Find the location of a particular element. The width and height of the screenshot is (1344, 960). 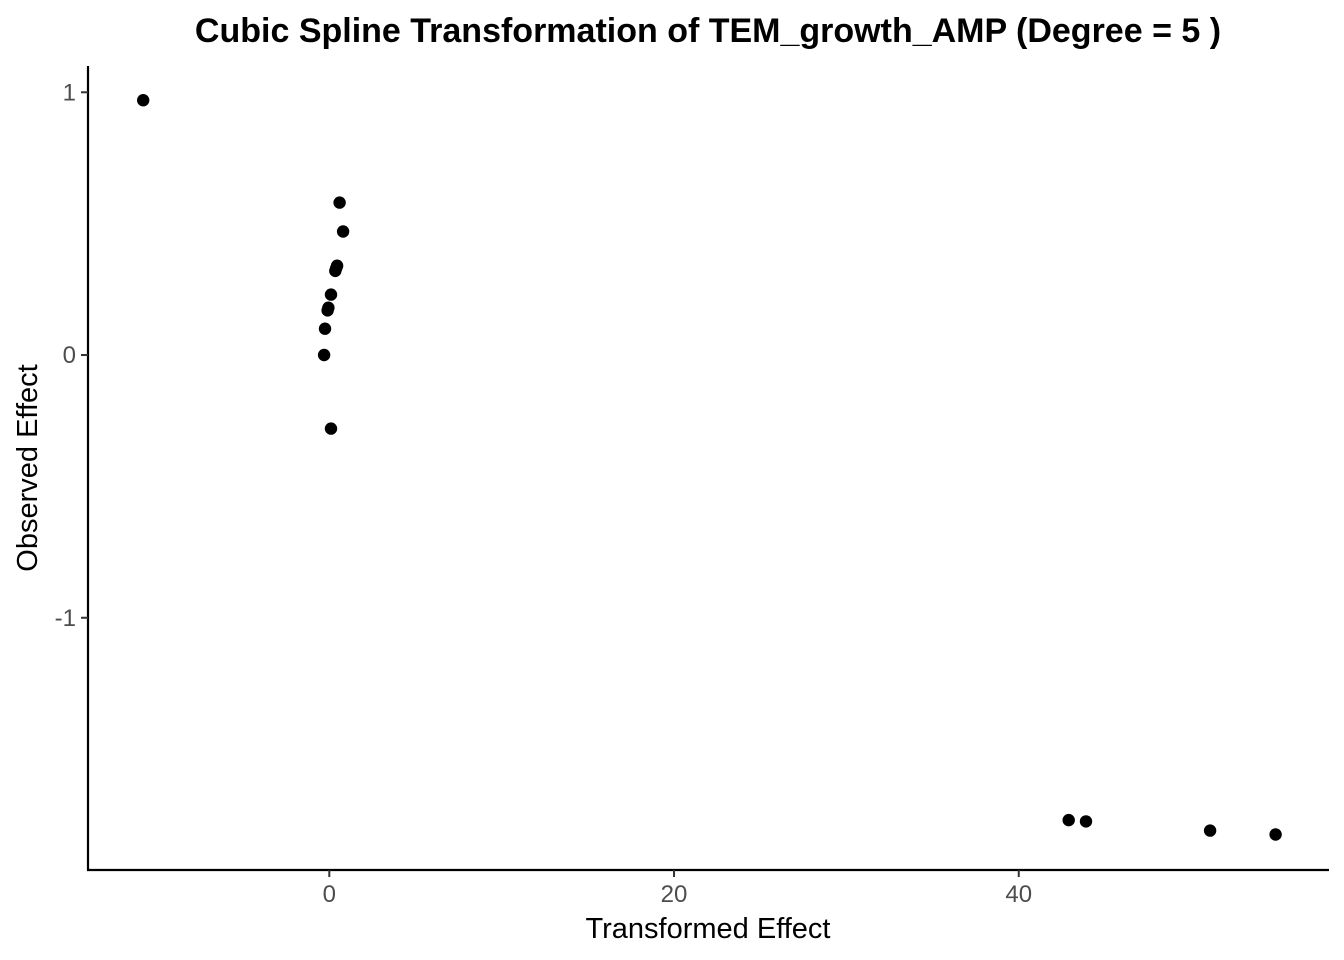

x-axis-title: Transformed Effect is located at coordinates (708, 929).